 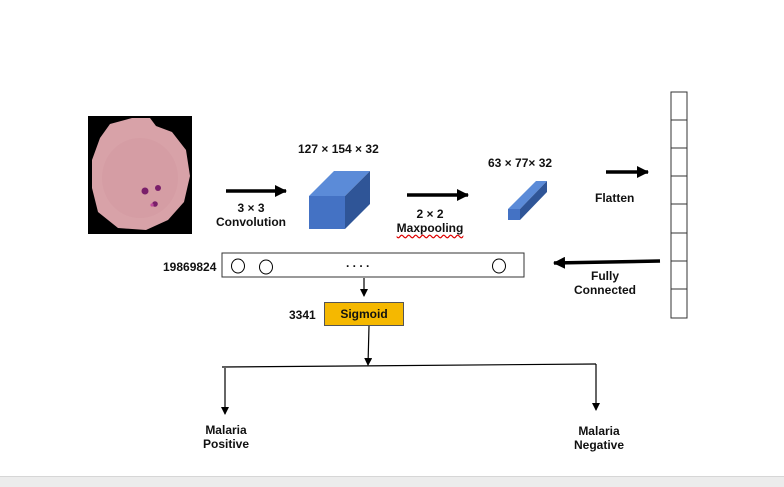 I want to click on conv-output-cube, so click(x=339, y=200).